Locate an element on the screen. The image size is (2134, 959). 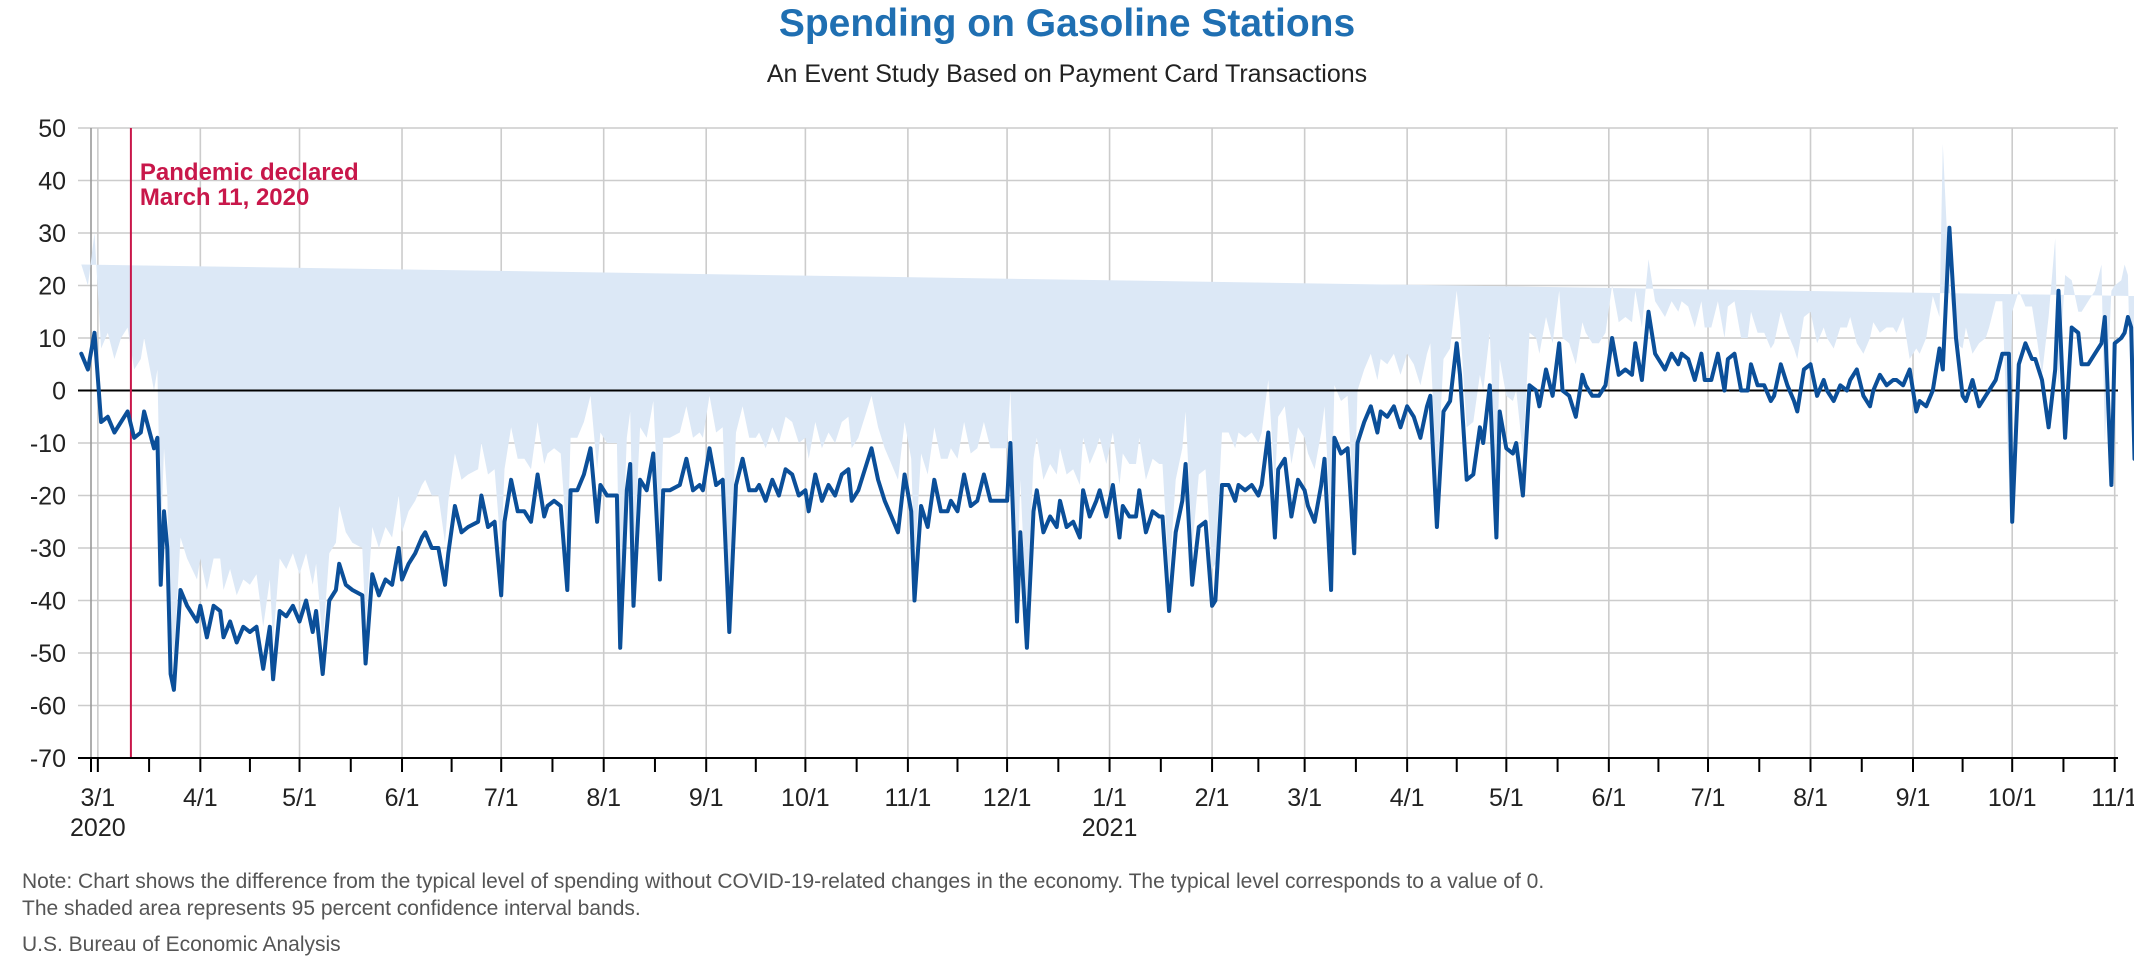
y-tick-label: -10 is located at coordinates (48, 444).